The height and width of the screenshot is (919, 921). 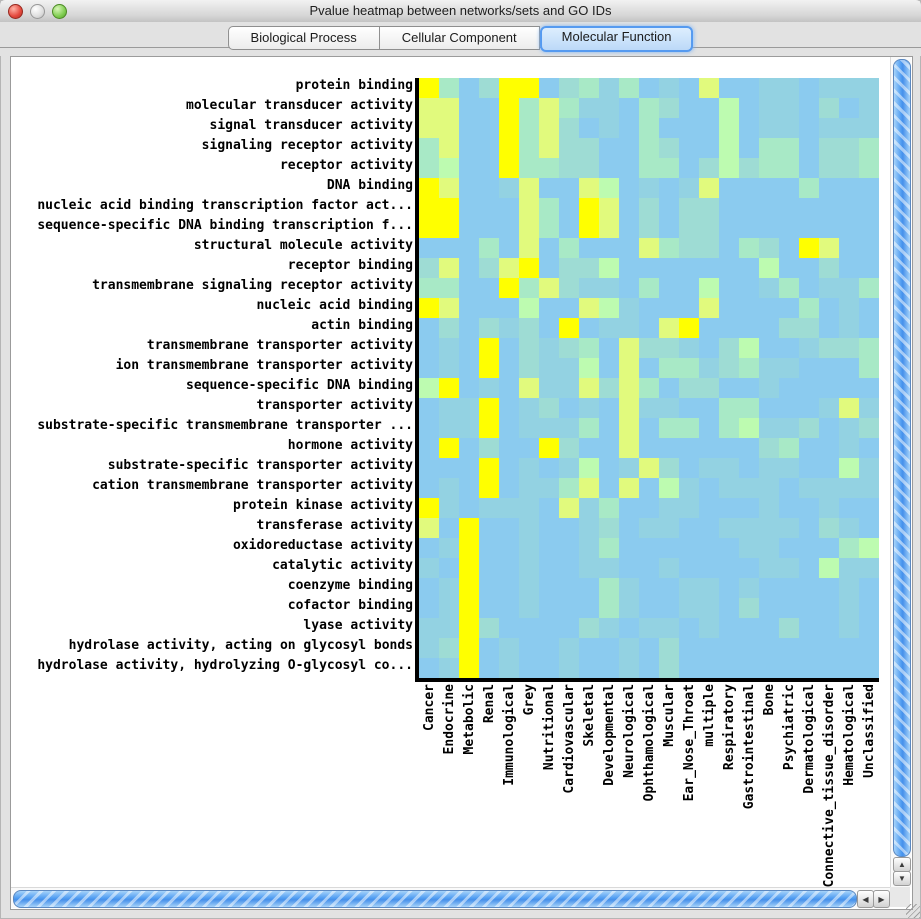 I want to click on scroll-up-button: ▲, so click(x=902, y=864).